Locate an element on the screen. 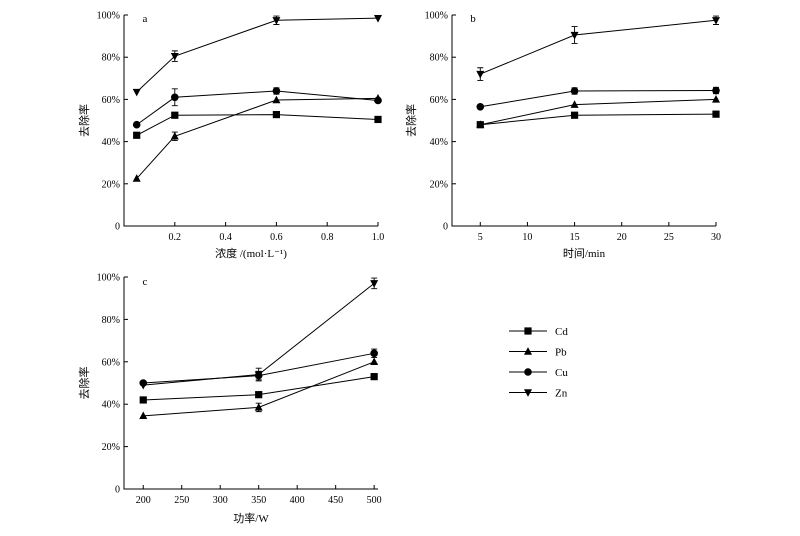 This screenshot has width=800, height=536. legend-label: Cd is located at coordinates (561, 332).